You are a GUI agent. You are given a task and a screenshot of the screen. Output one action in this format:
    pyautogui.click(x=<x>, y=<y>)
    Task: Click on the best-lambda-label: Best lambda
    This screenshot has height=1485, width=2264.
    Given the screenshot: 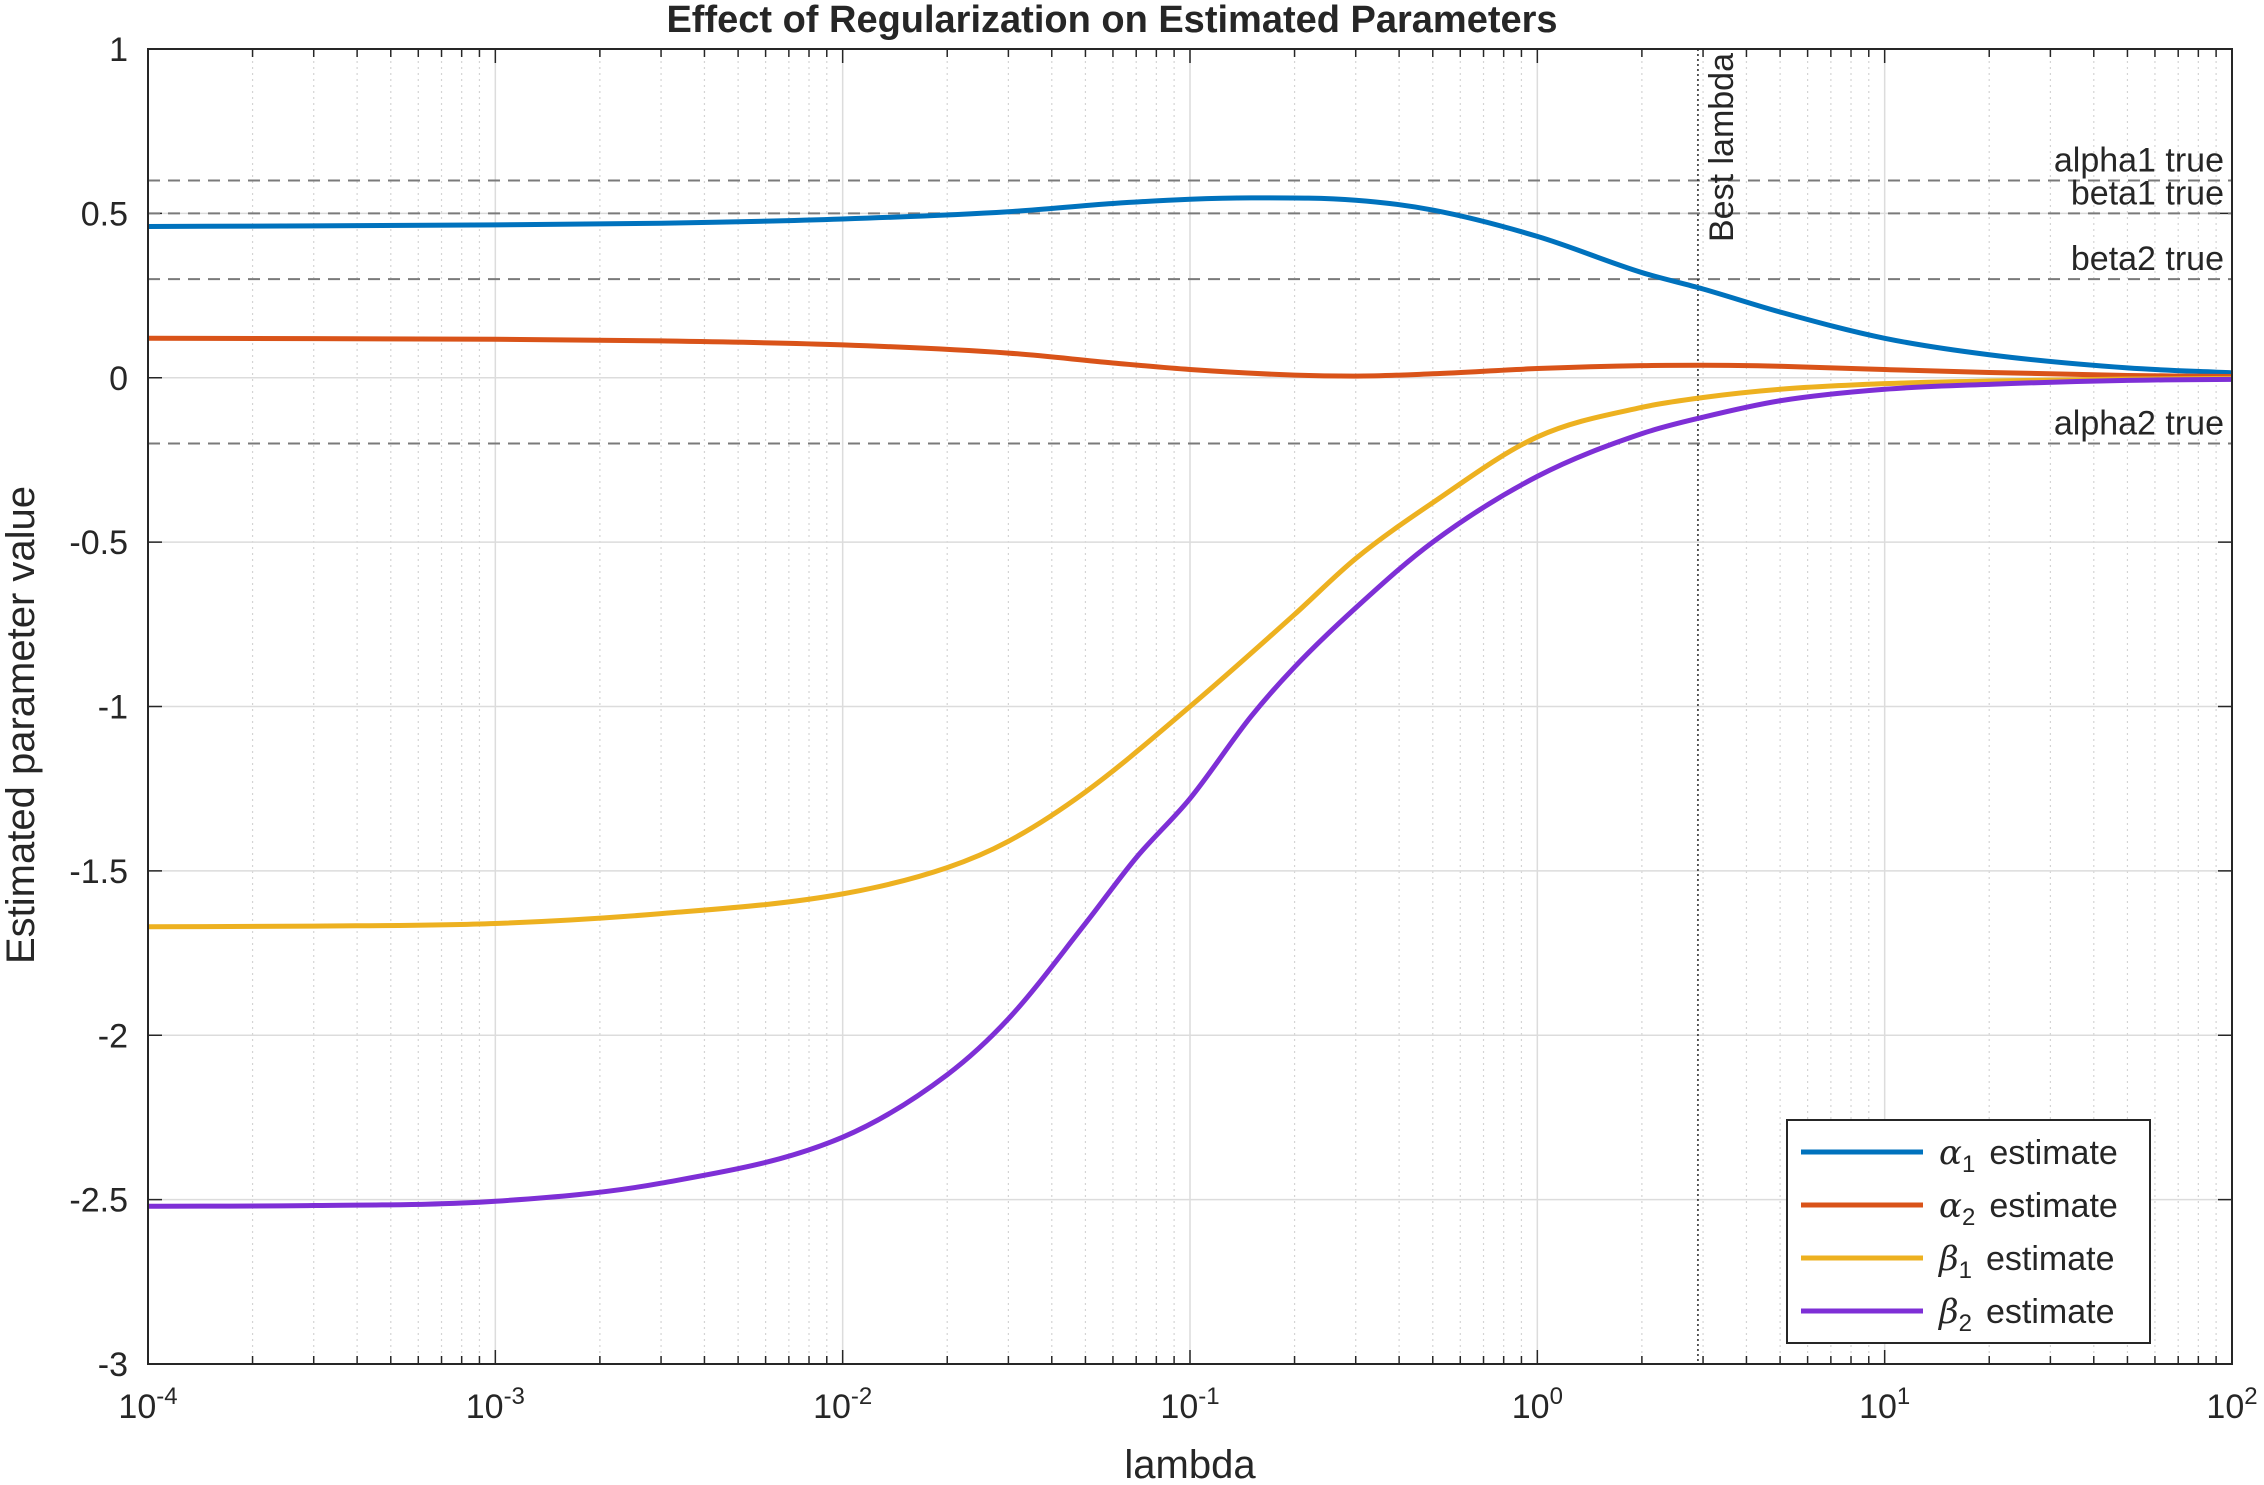 What is the action you would take?
    pyautogui.click(x=1722, y=147)
    